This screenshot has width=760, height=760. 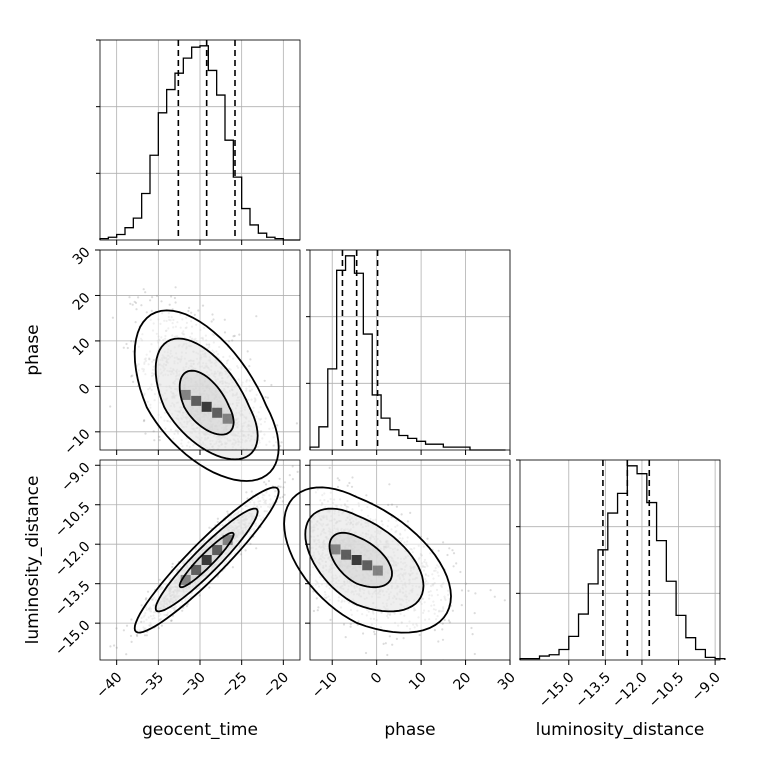 What do you see at coordinates (199, 143) in the screenshot?
I see `histogram-geocent_time` at bounding box center [199, 143].